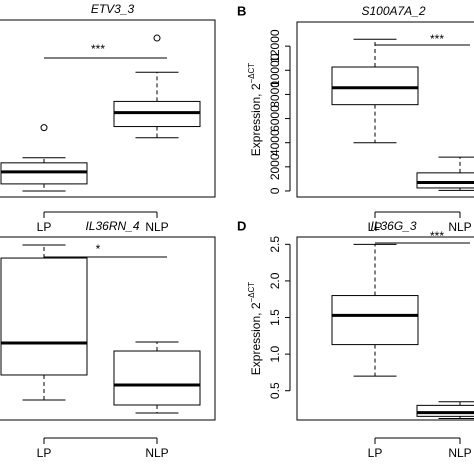 The width and height of the screenshot is (474, 474). I want to click on y-tick-label: 10000, so click(275, 70).